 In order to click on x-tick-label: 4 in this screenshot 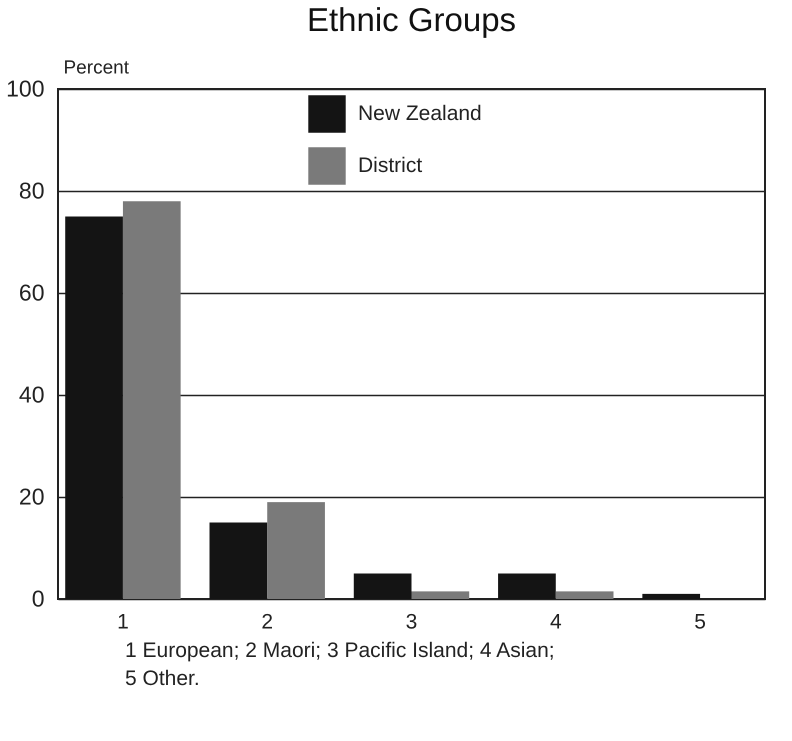, I will do `click(556, 622)`.